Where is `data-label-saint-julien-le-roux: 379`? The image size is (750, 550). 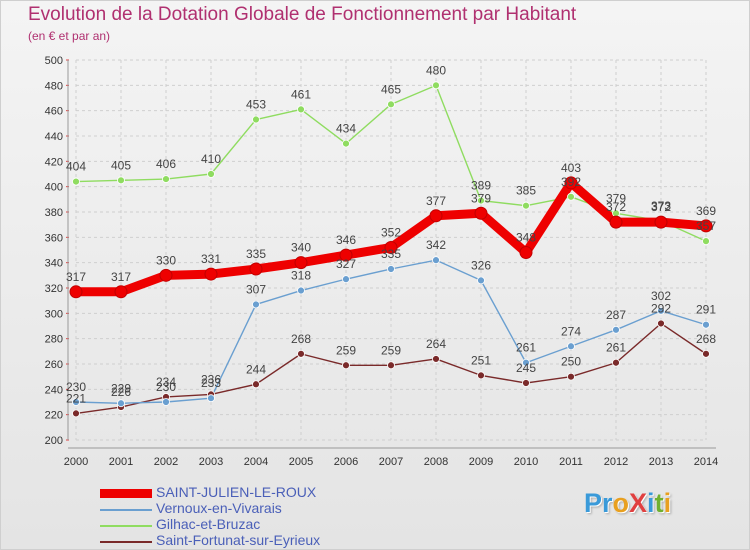 data-label-saint-julien-le-roux: 379 is located at coordinates (481, 198).